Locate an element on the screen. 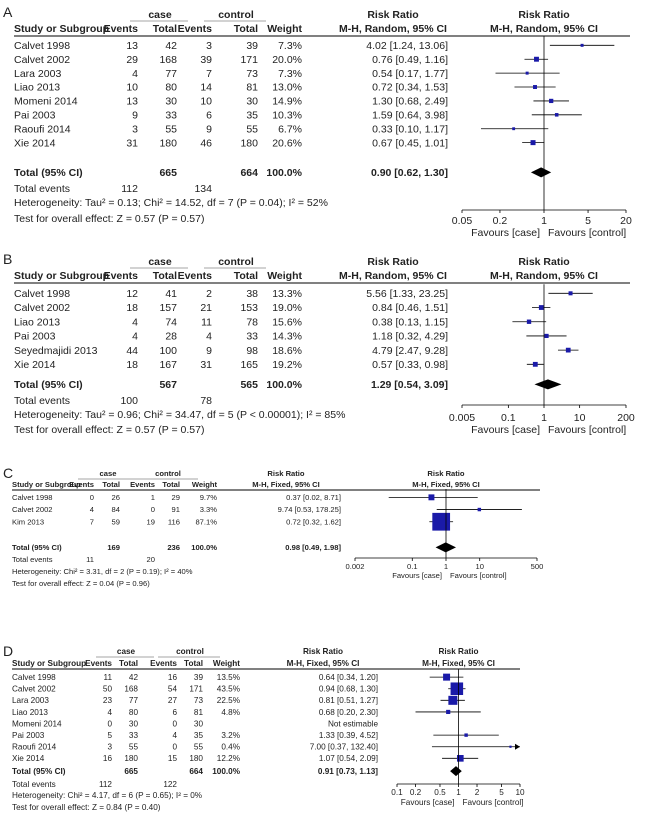  events-control: 27 is located at coordinates (173, 700).